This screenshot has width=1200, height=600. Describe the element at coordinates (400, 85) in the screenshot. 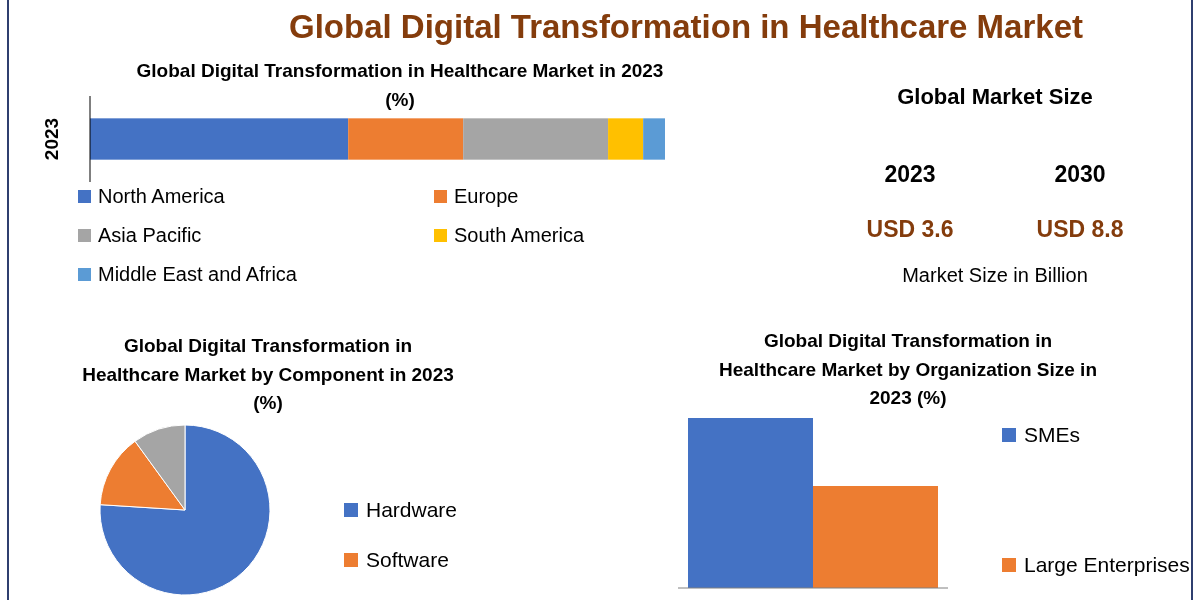

I see `chart-subtitle: Global Digital Transformation in Healthcare Market in 2023 (%)` at that location.